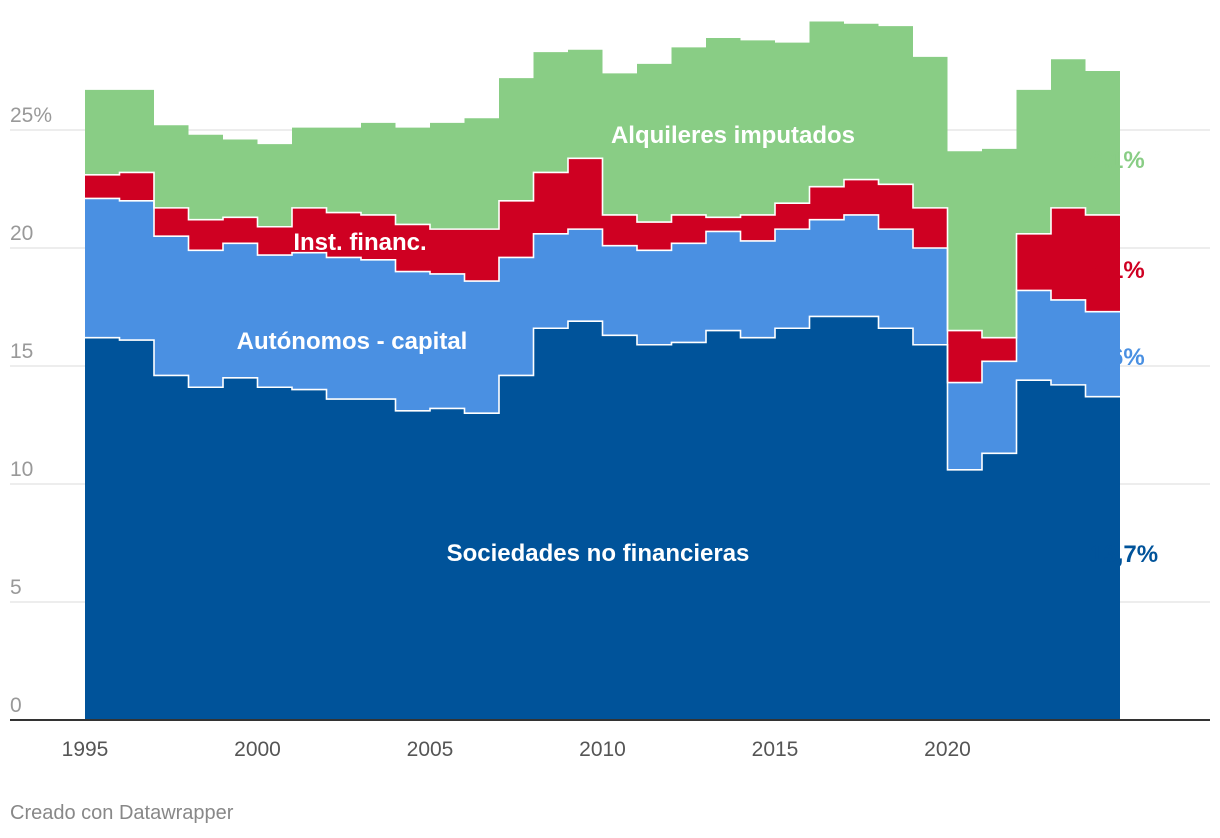  I want to click on series-label-autonomos: Autónomos - capital, so click(352, 341).